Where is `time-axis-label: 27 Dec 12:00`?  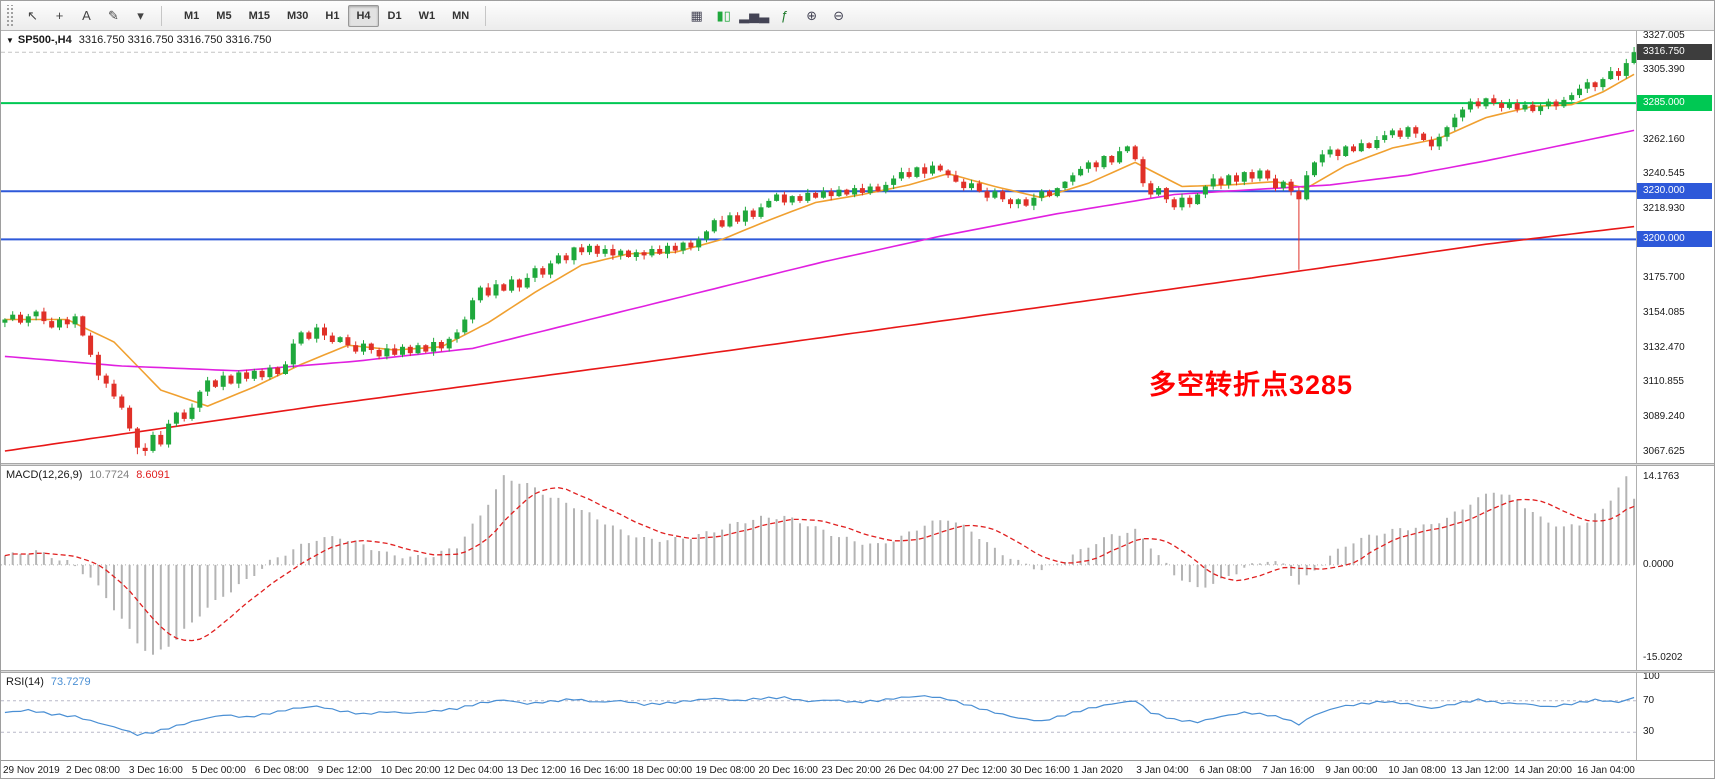 time-axis-label: 27 Dec 12:00 is located at coordinates (977, 770).